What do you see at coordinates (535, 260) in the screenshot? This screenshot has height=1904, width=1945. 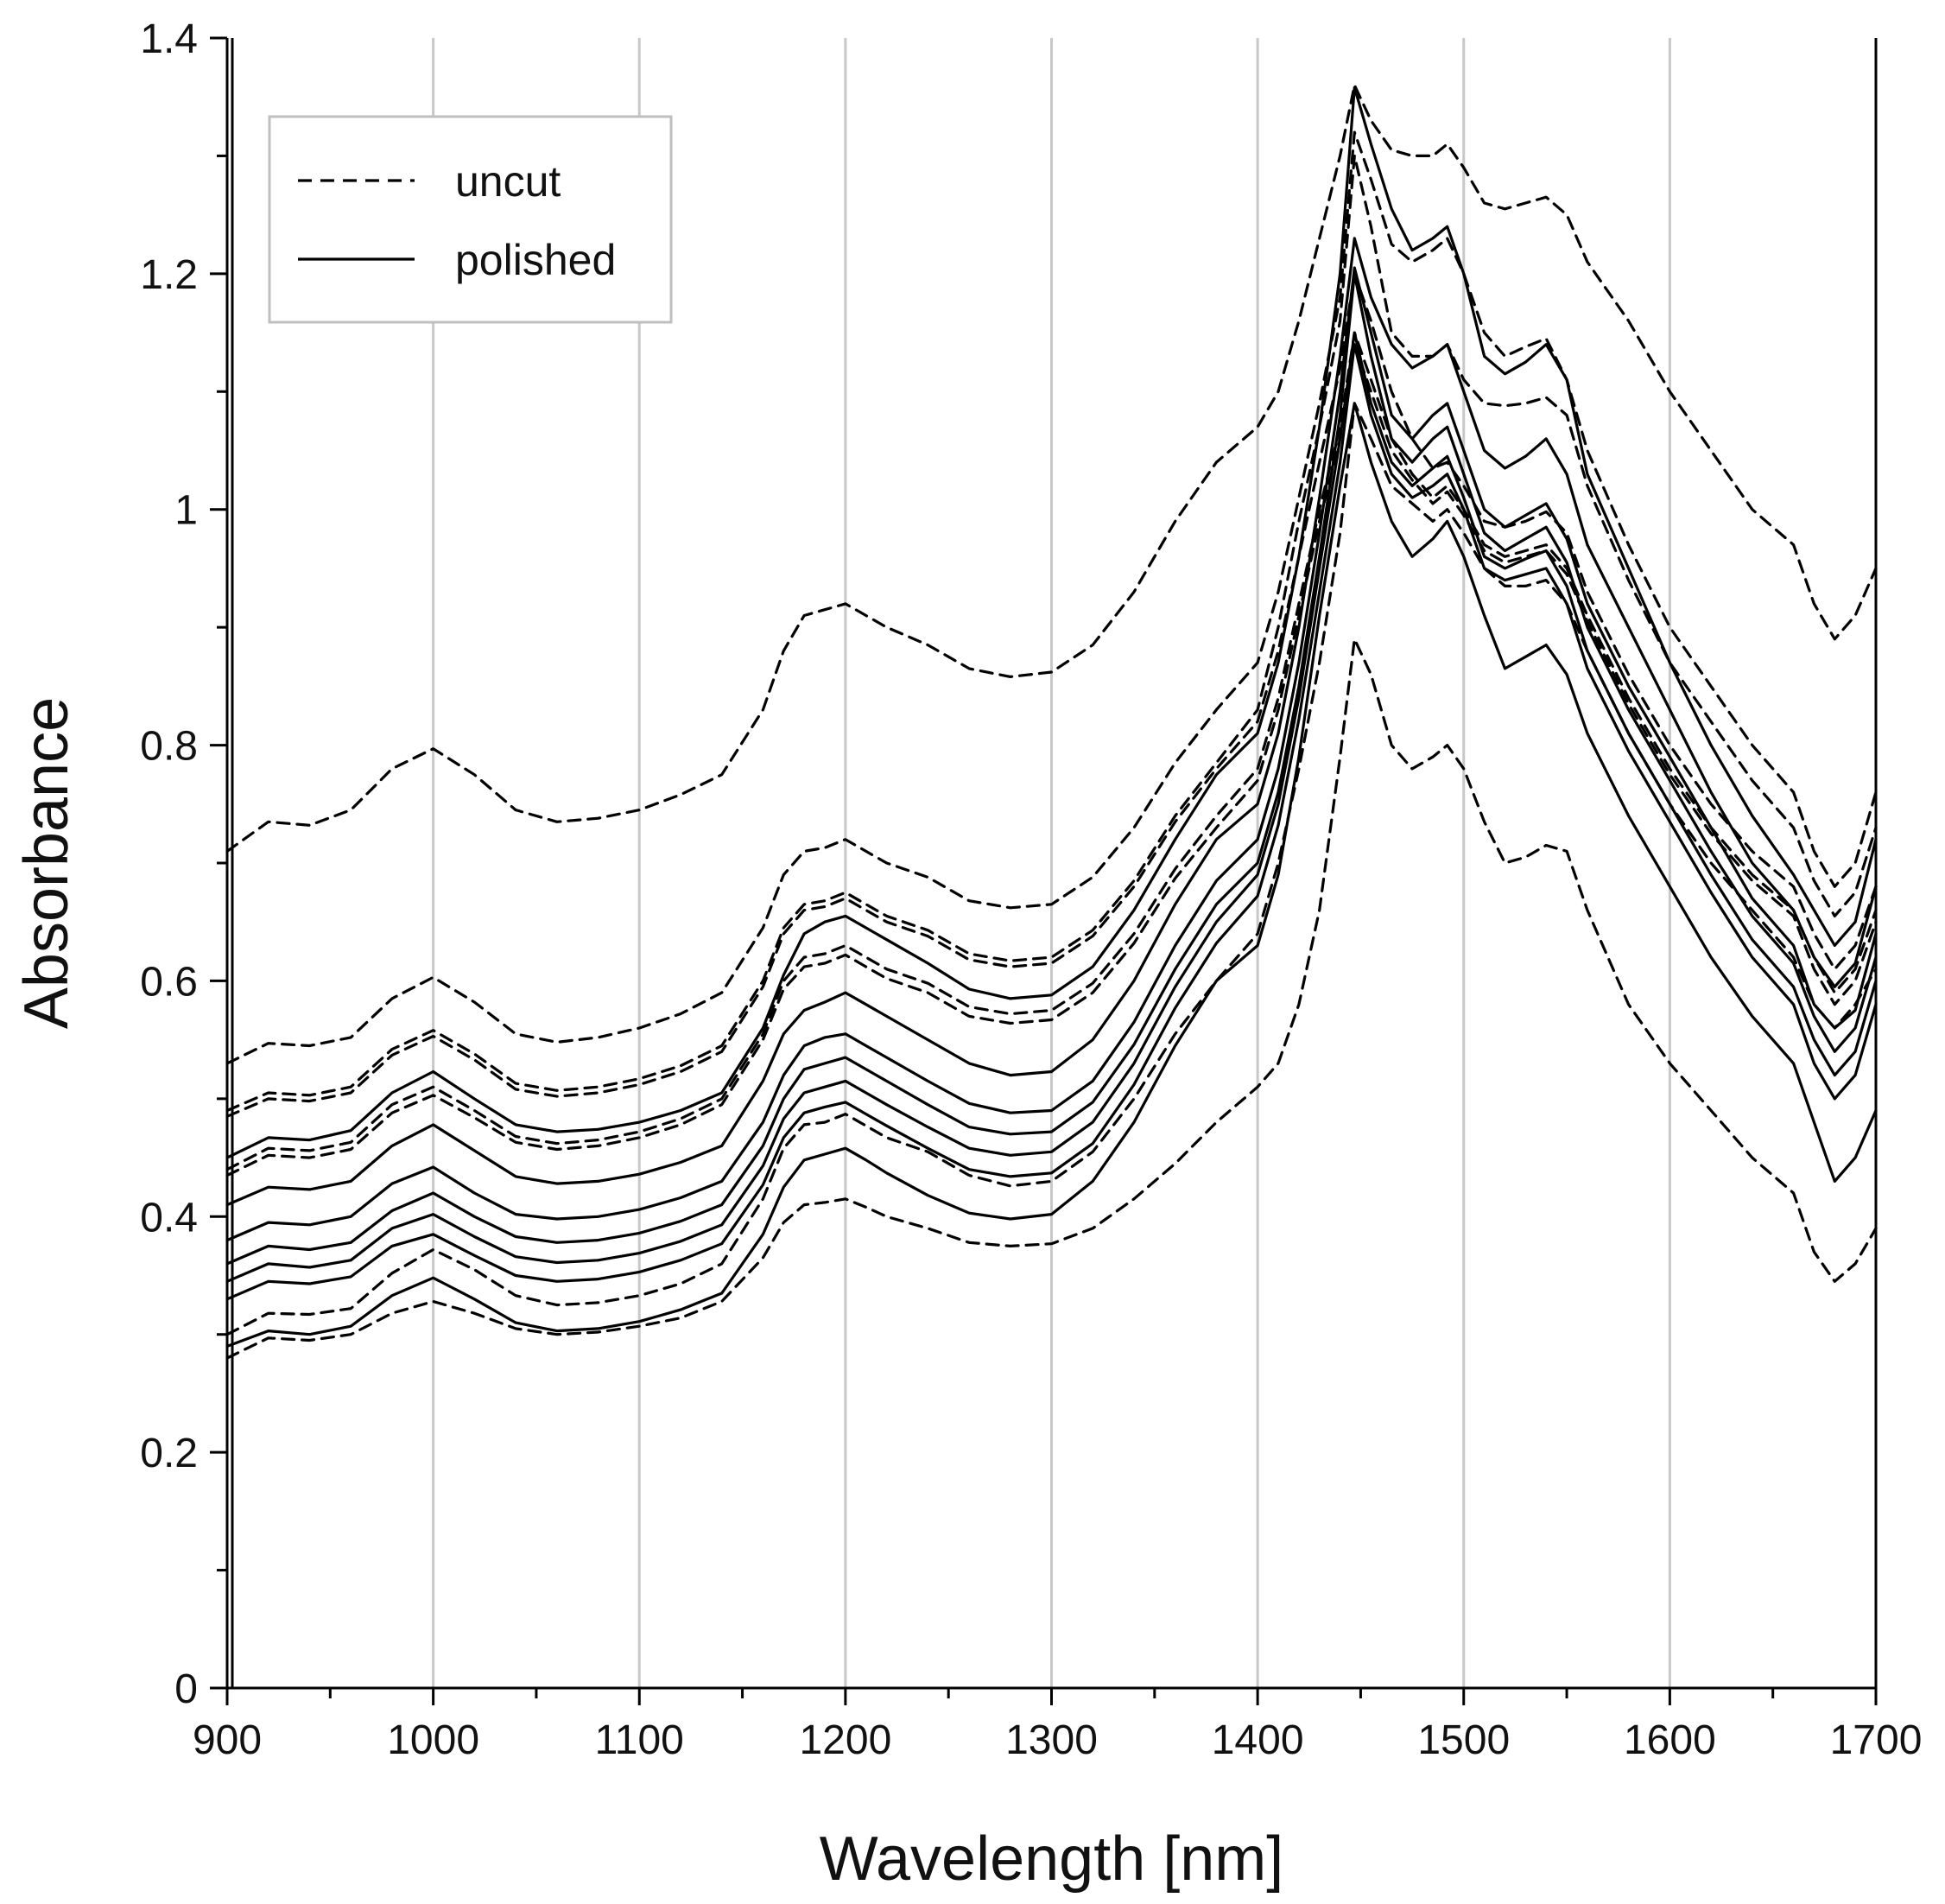 I see `legend-label-polished: polished` at bounding box center [535, 260].